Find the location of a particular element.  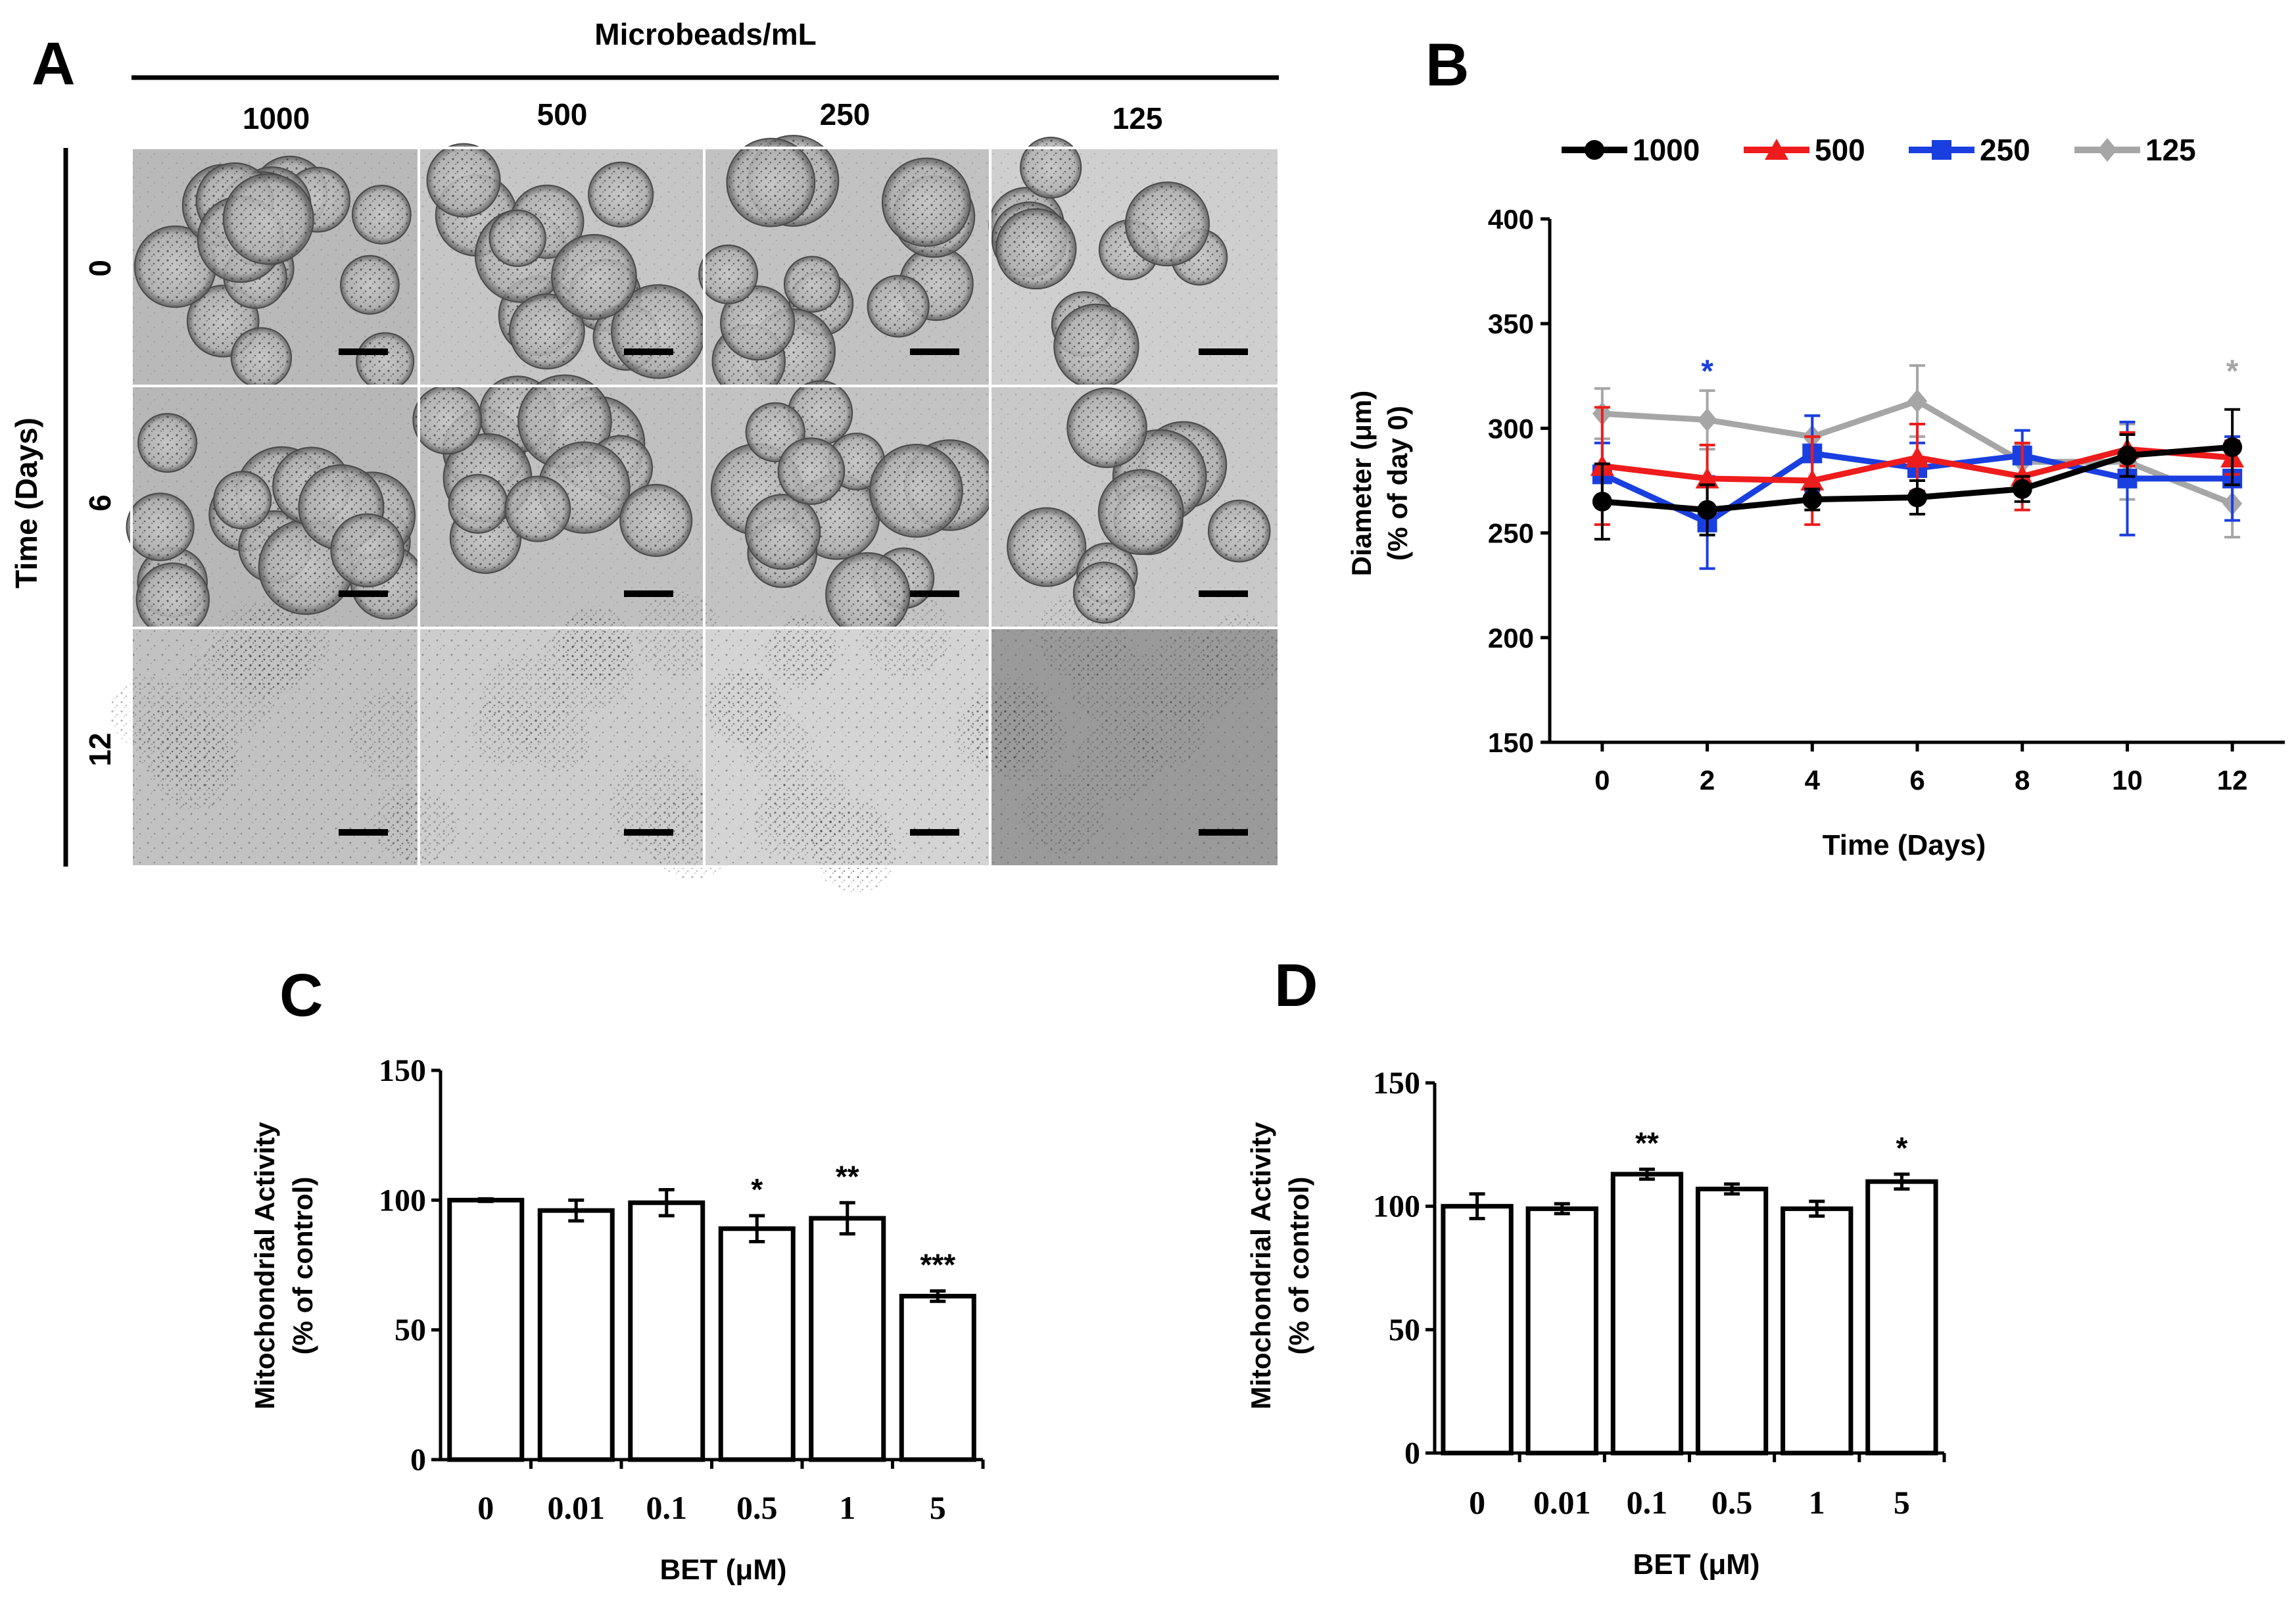

d-x-tick-label: 1 is located at coordinates (1817, 1503).